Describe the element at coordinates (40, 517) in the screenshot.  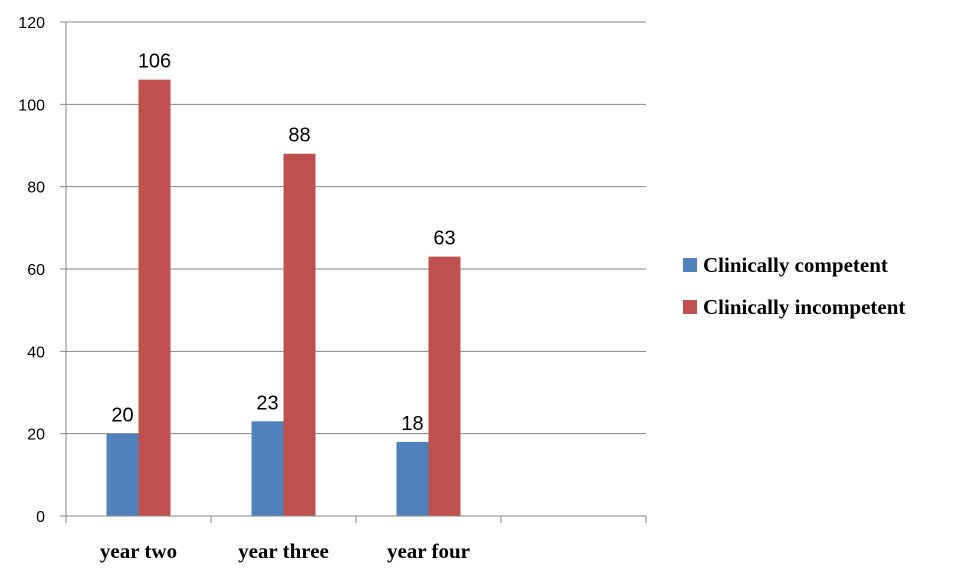
I see `y-tick-label: 0` at that location.